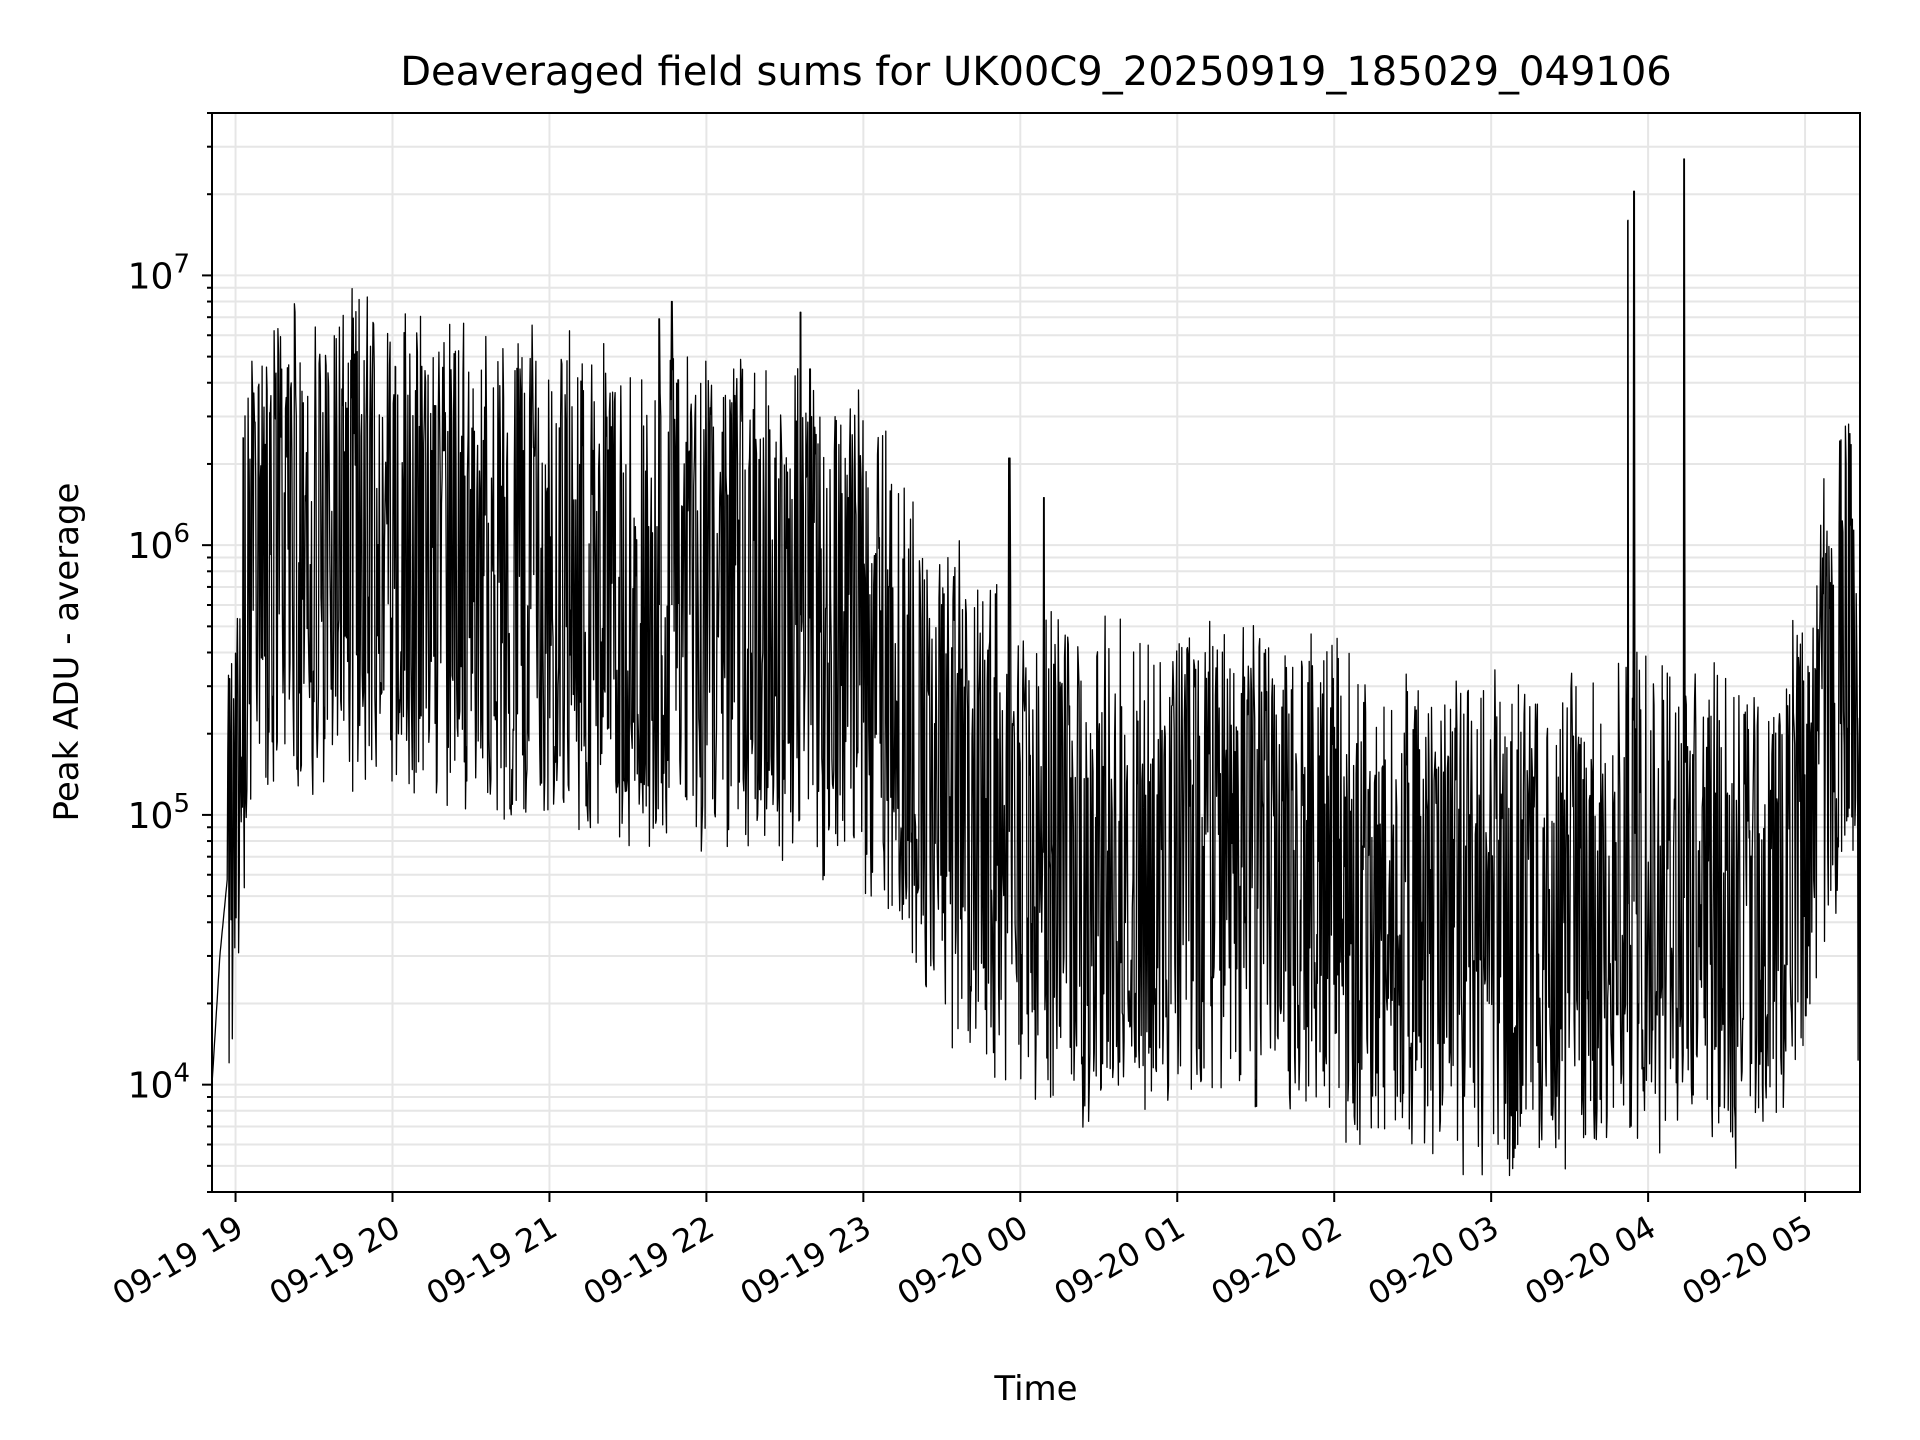 The image size is (1920, 1440). What do you see at coordinates (181, 804) in the screenshot?
I see `y-tick-exponent: 5` at bounding box center [181, 804].